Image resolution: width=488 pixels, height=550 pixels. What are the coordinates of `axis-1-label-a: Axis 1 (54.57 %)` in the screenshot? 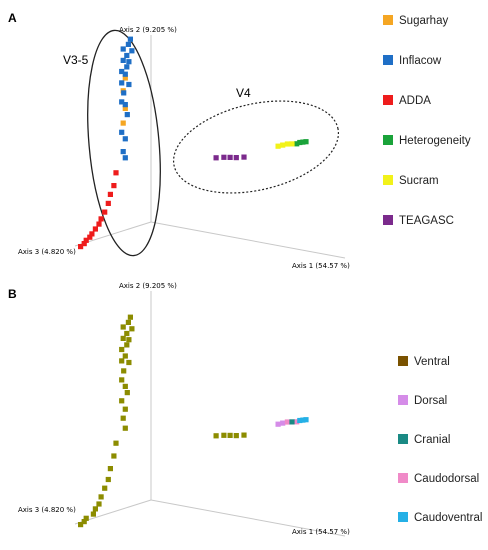 It's located at (321, 266).